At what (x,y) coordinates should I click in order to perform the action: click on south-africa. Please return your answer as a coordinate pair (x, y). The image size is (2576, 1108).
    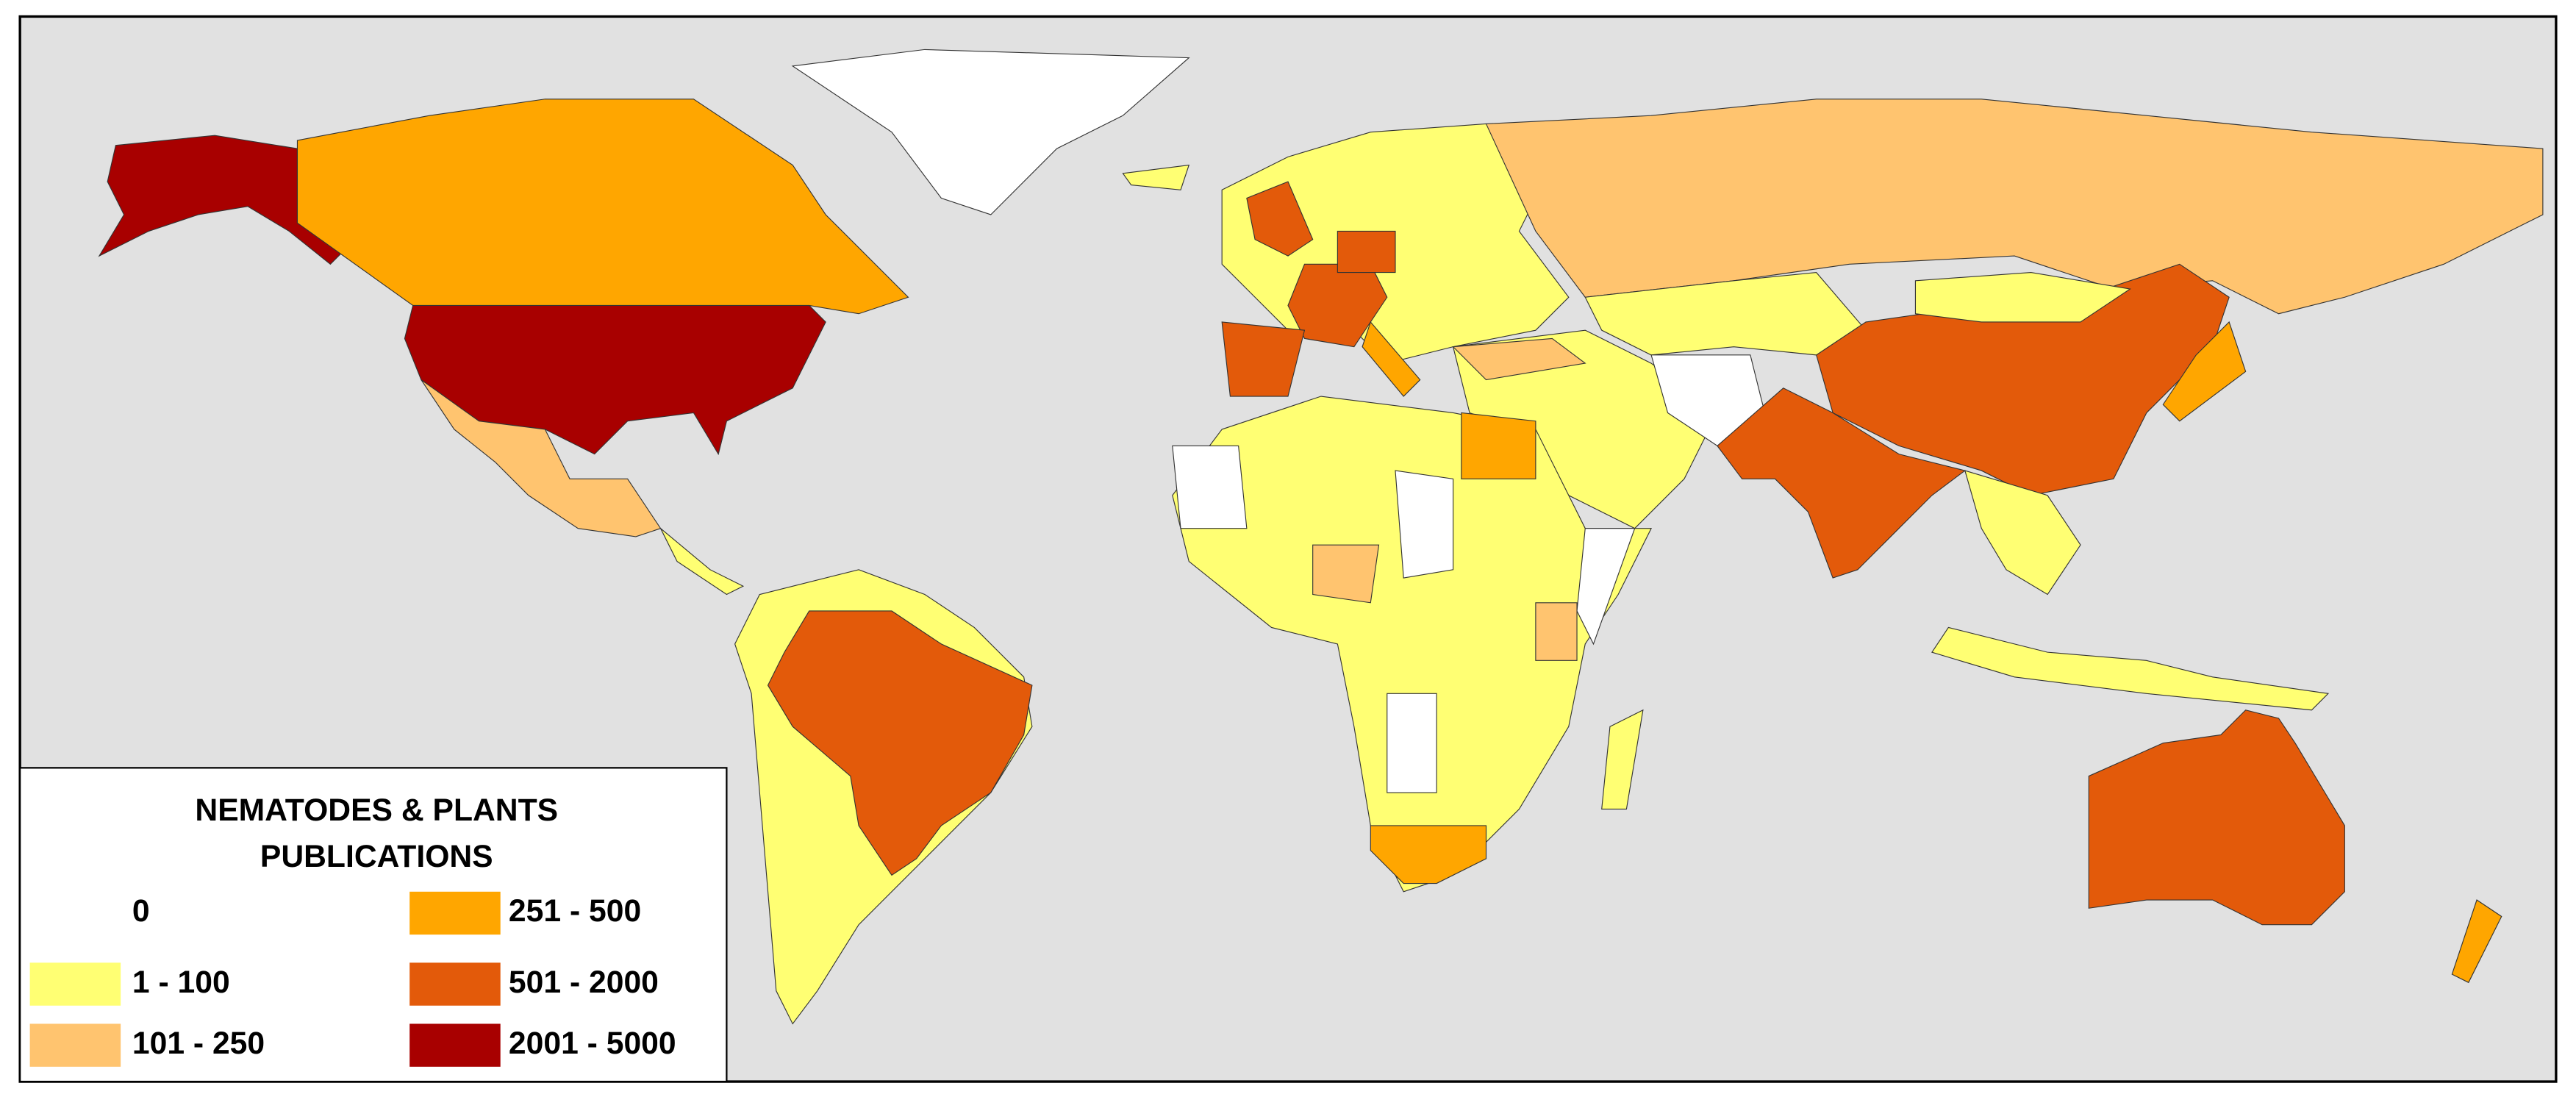
    Looking at the image, I should click on (1428, 854).